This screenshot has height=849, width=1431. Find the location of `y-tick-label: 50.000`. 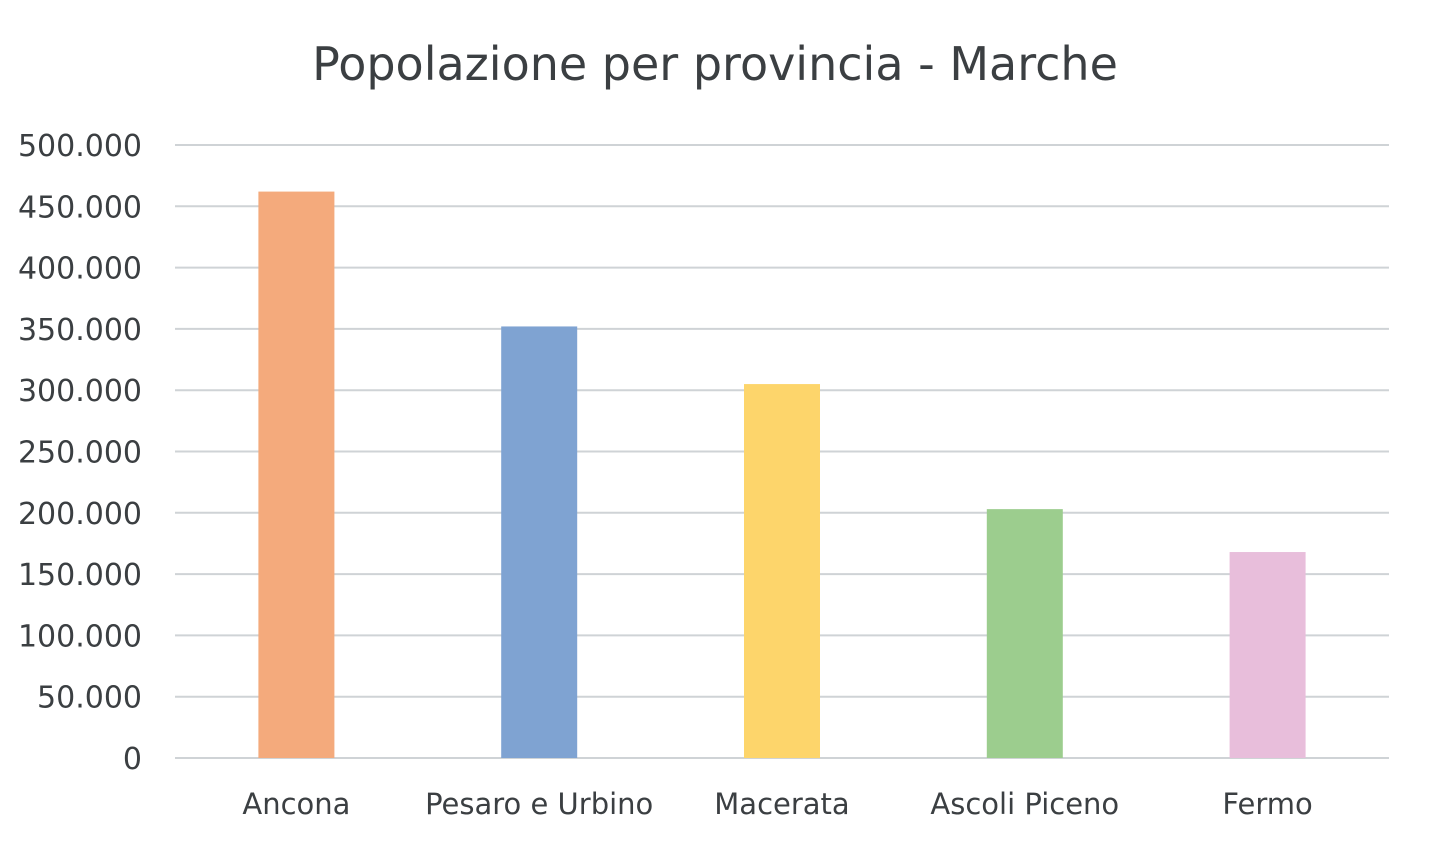

y-tick-label: 50.000 is located at coordinates (89, 698).